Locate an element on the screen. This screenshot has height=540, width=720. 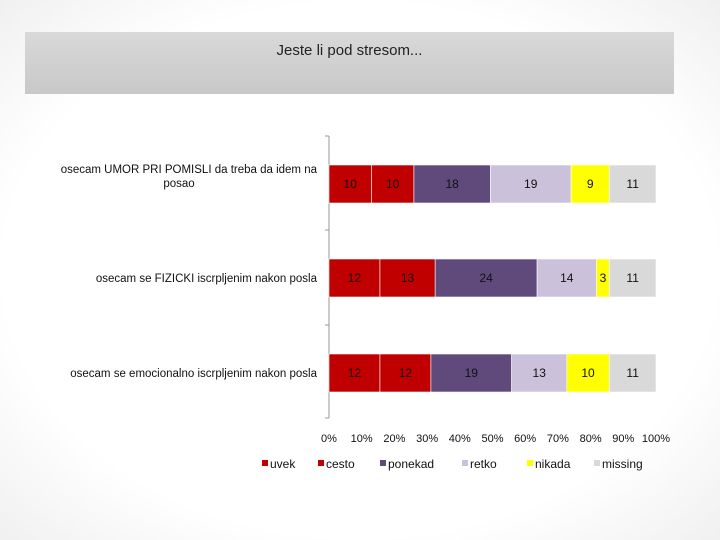
legend-label-nikada: nikada is located at coordinates (553, 464).